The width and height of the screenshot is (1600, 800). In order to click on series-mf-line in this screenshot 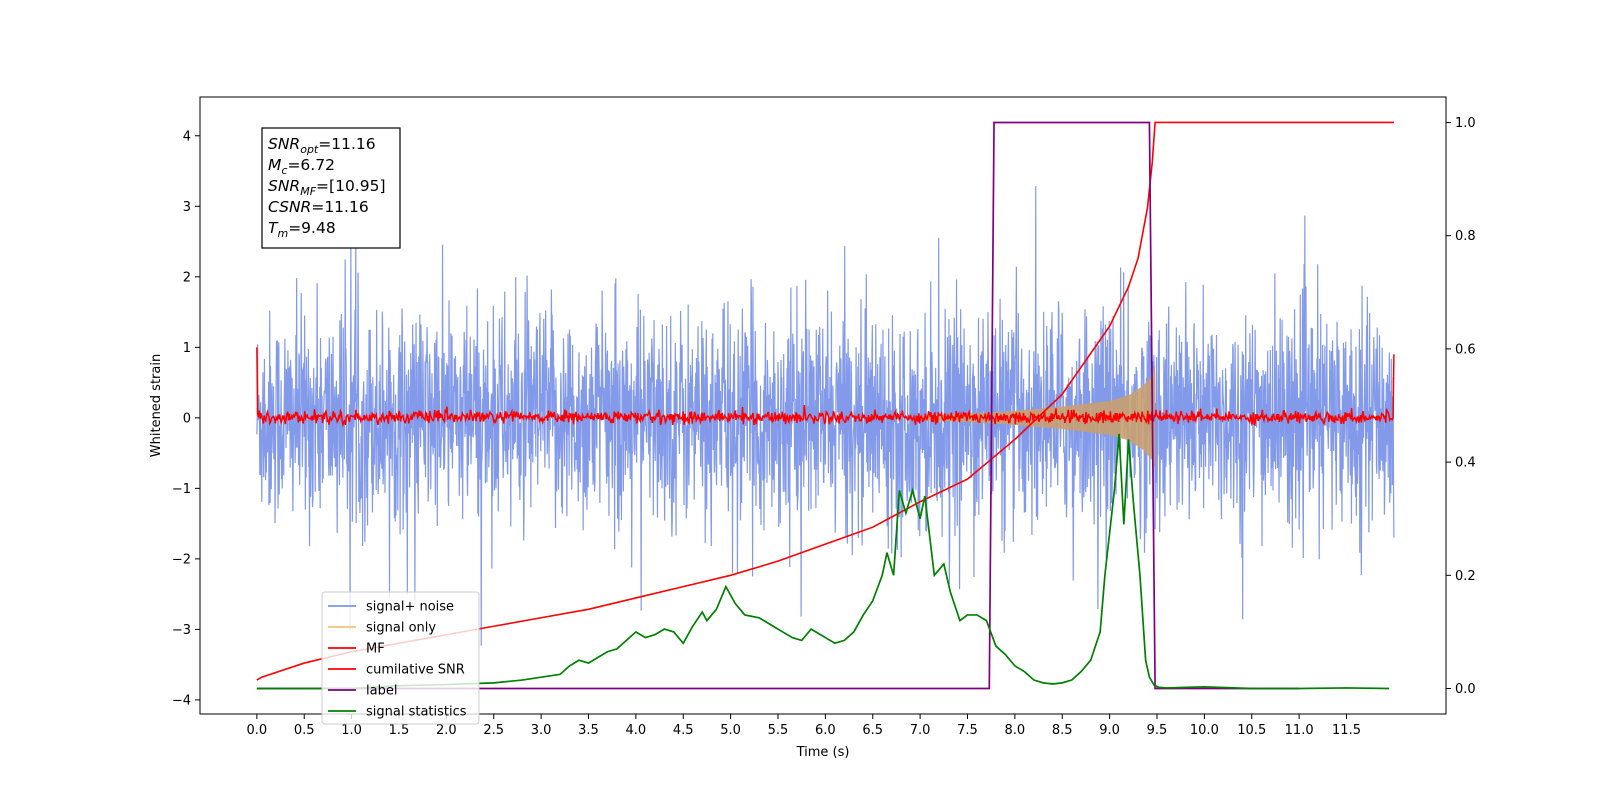, I will do `click(825, 387)`.